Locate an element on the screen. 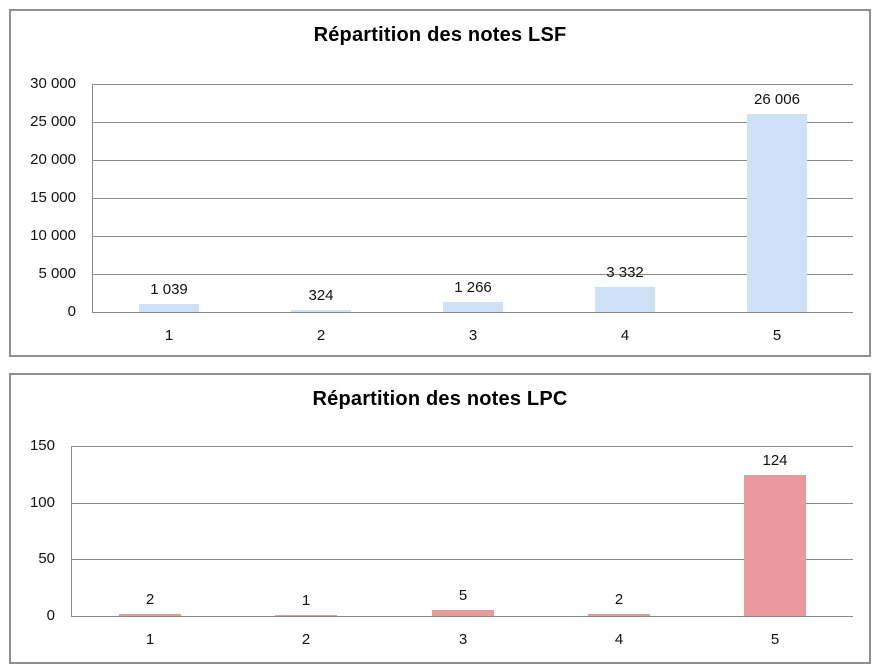  chart-lpc-title: Répartition des notes LPC is located at coordinates (440, 399).